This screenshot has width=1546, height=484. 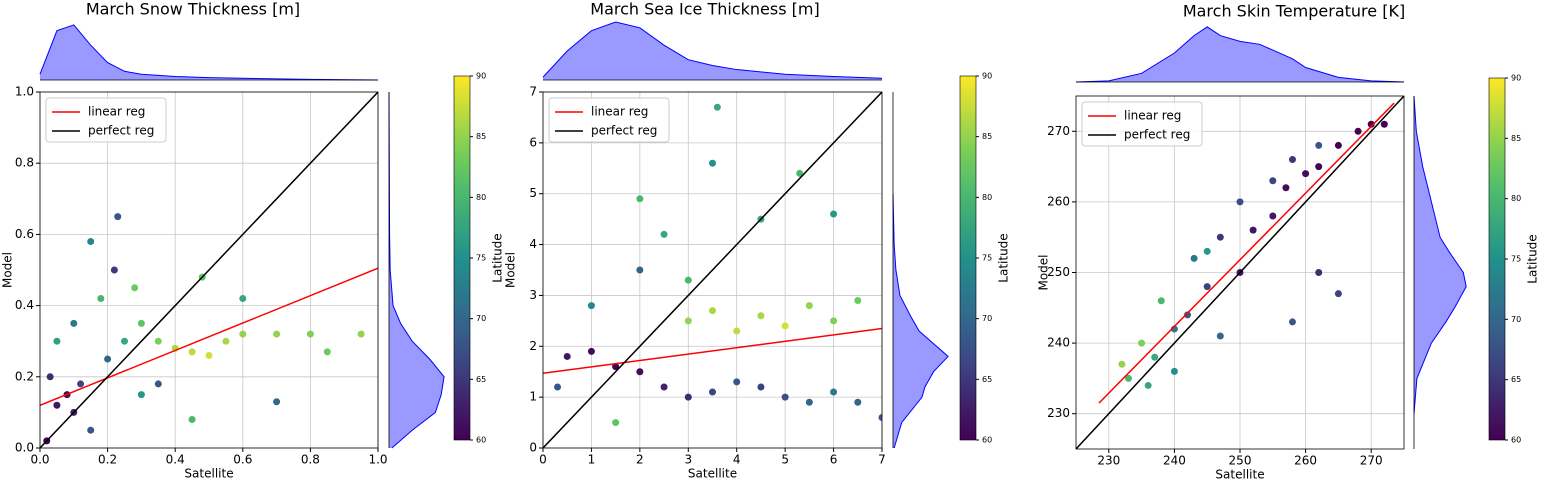 I want to click on y-tick-label: 6, so click(x=533, y=142).